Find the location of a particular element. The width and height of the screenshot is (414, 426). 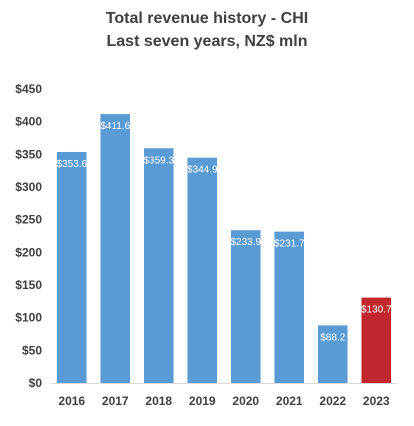

data-label: $353.6 is located at coordinates (71, 164).